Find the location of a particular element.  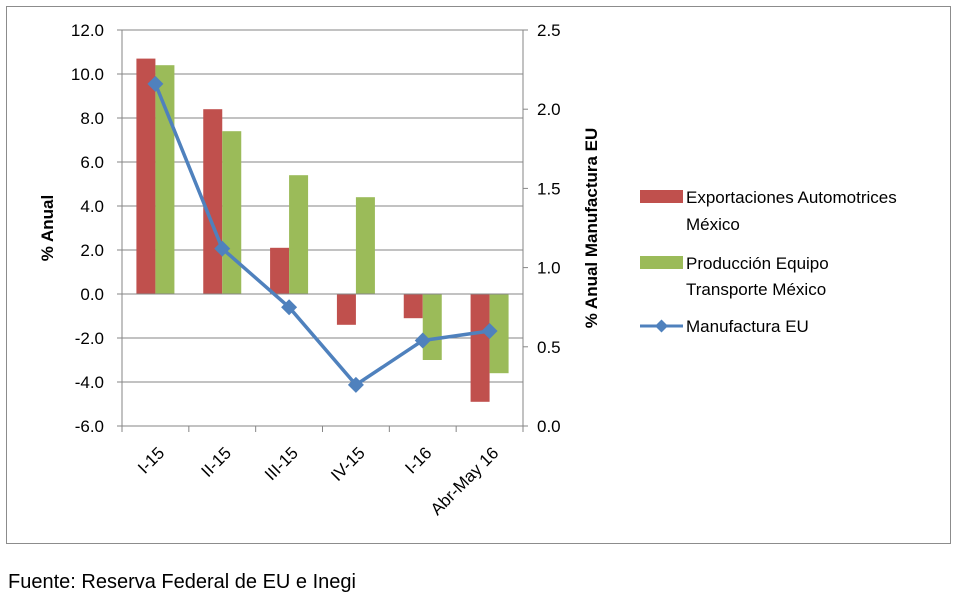

y-tick-label: -2.0 is located at coordinates (89, 338).